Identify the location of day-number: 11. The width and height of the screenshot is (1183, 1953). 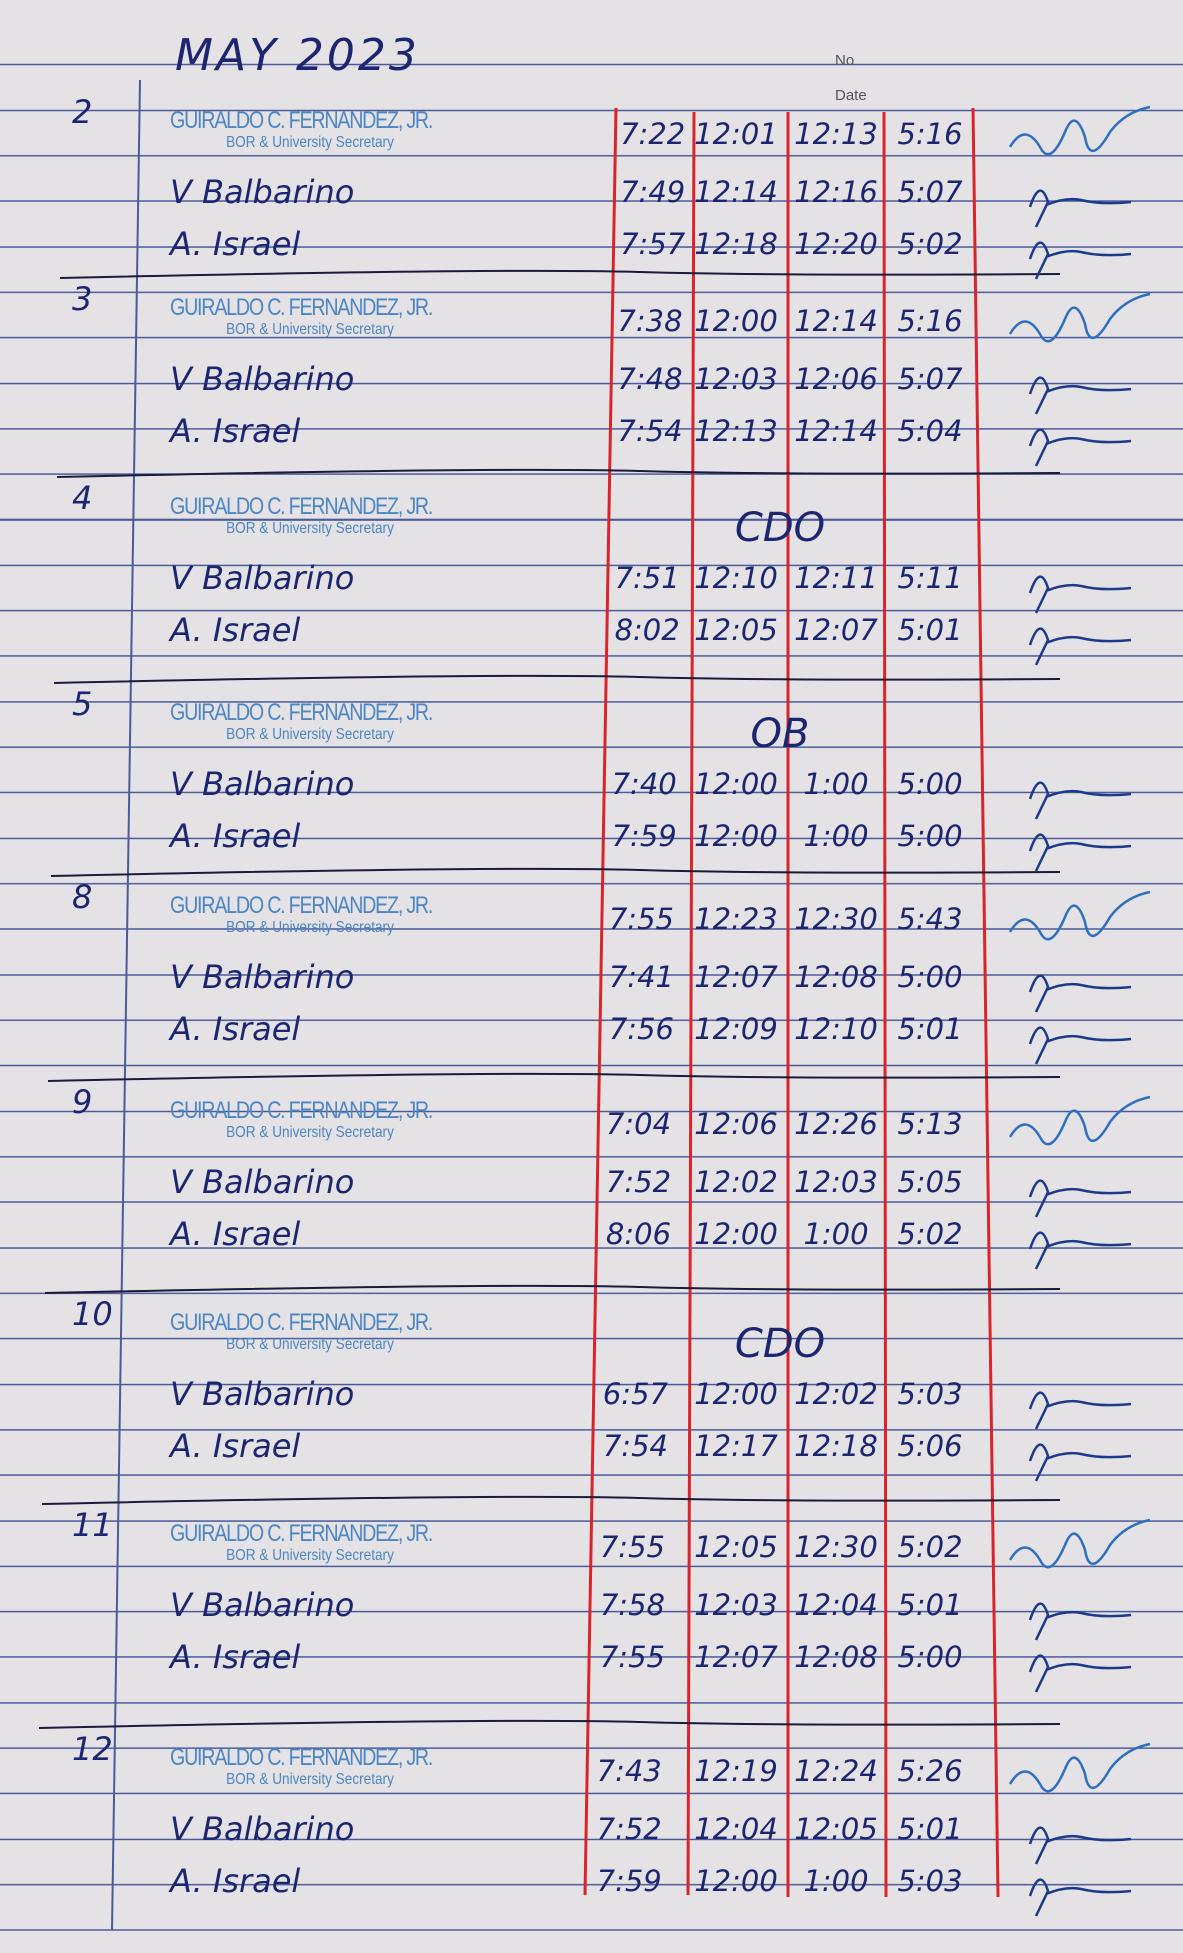
(92, 1525).